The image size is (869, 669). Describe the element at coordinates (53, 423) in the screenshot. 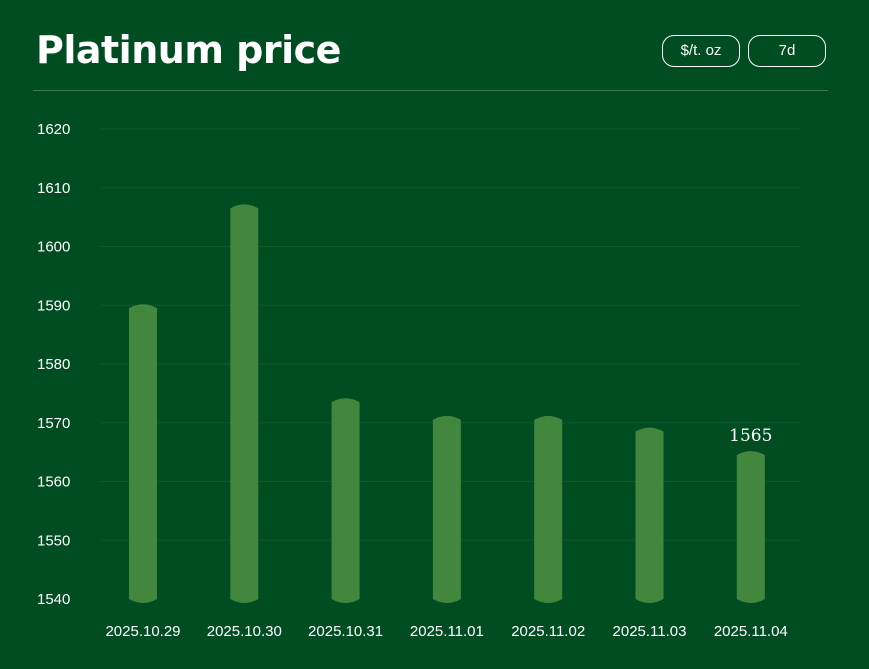

I see `y-tick-label: 1570` at that location.